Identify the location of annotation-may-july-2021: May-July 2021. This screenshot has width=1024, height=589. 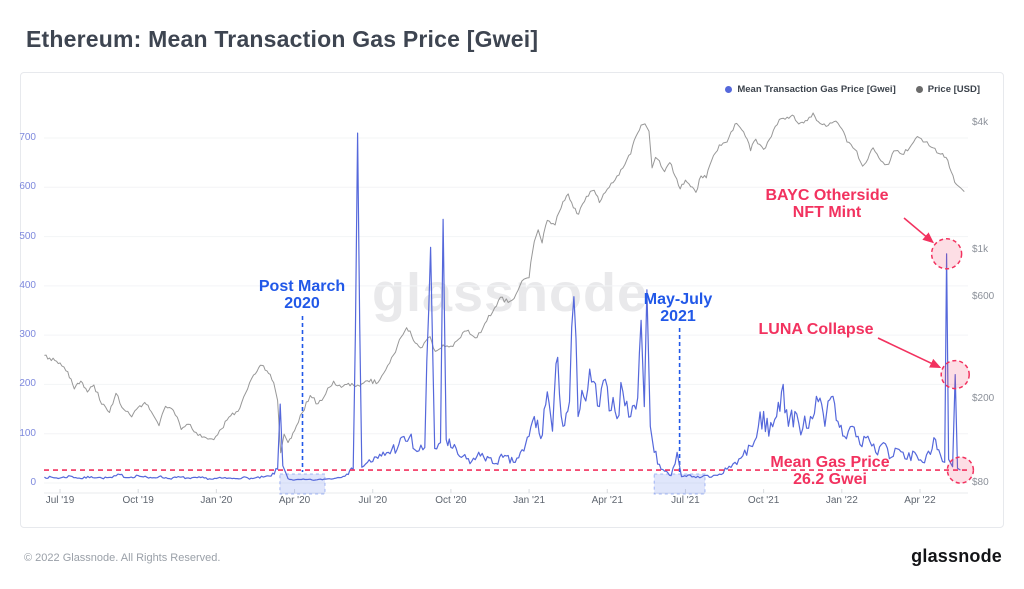
(678, 308).